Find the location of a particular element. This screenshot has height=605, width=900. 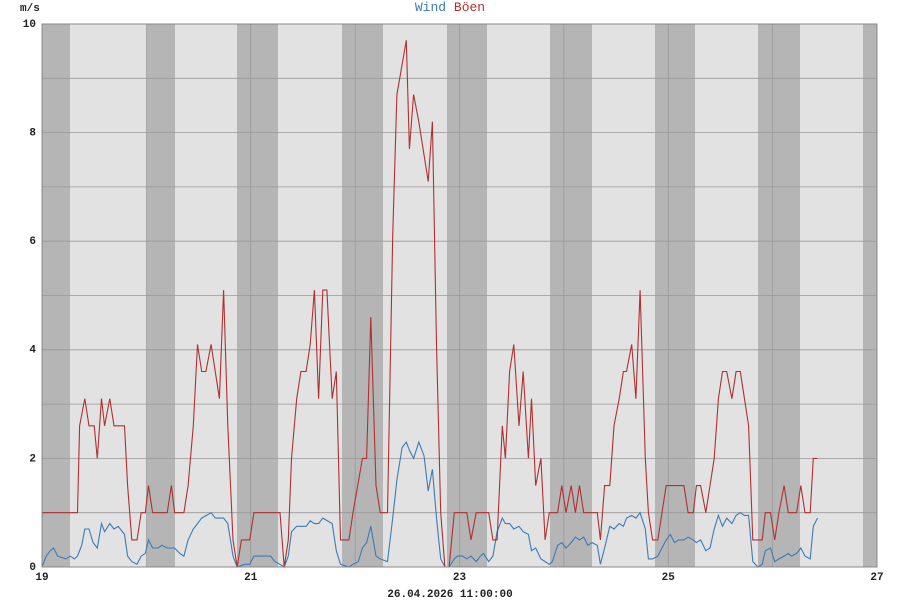

footer-timestamp: 26.04.2026 11:00:00 is located at coordinates (449, 594).